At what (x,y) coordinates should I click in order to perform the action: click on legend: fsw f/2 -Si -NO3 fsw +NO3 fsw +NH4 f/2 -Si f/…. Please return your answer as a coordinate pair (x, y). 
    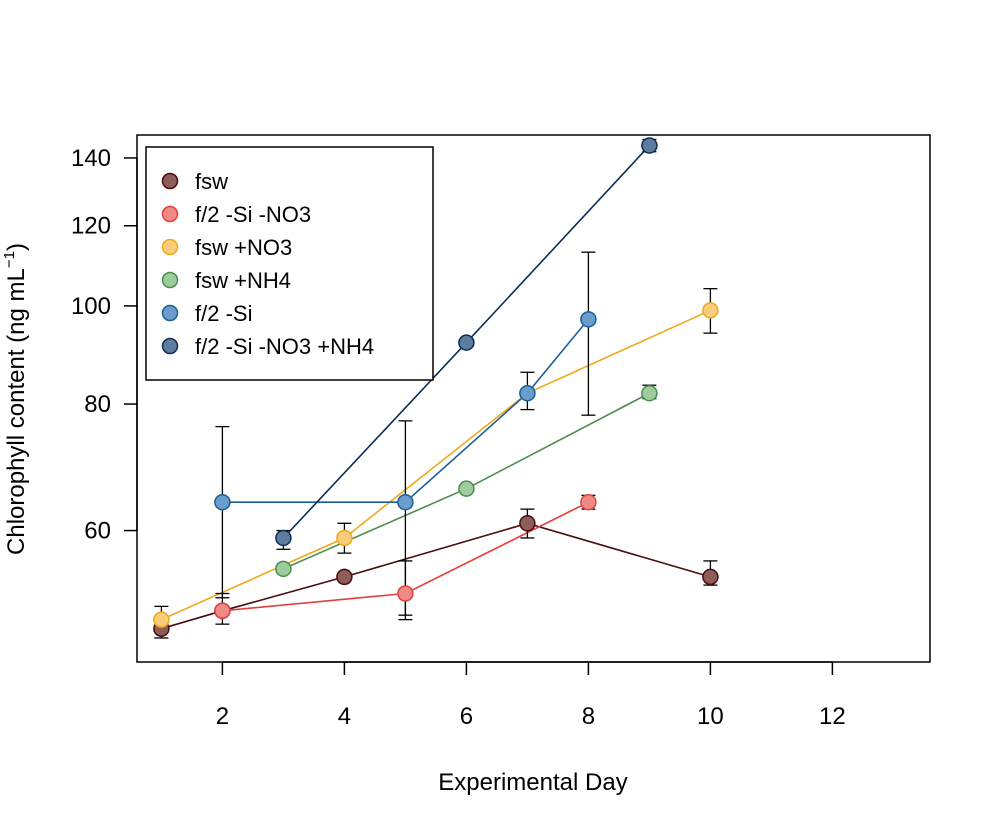
    Looking at the image, I should click on (289, 263).